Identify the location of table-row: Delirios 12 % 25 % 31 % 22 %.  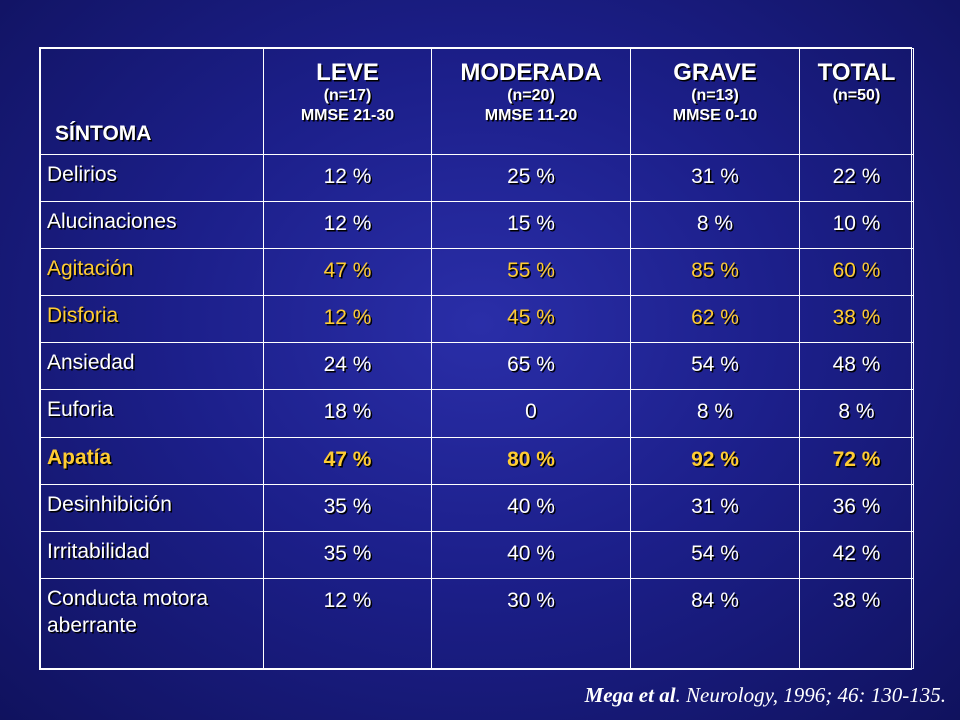
(477, 178).